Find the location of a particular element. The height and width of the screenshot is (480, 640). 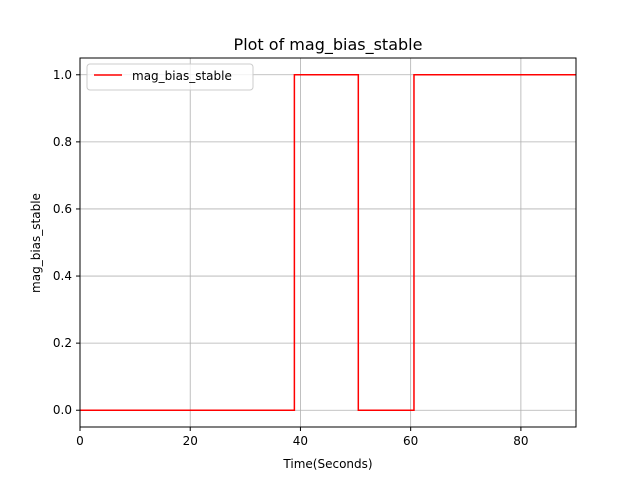

y-tick-label: 0.0 is located at coordinates (62, 410).